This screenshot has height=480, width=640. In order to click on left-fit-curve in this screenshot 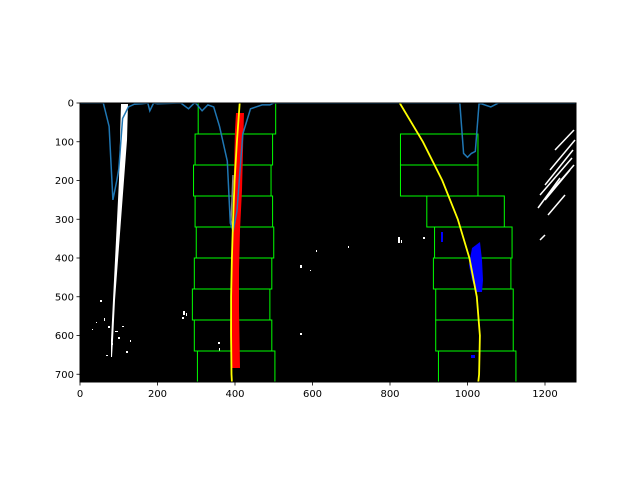, I will do `click(235, 242)`.